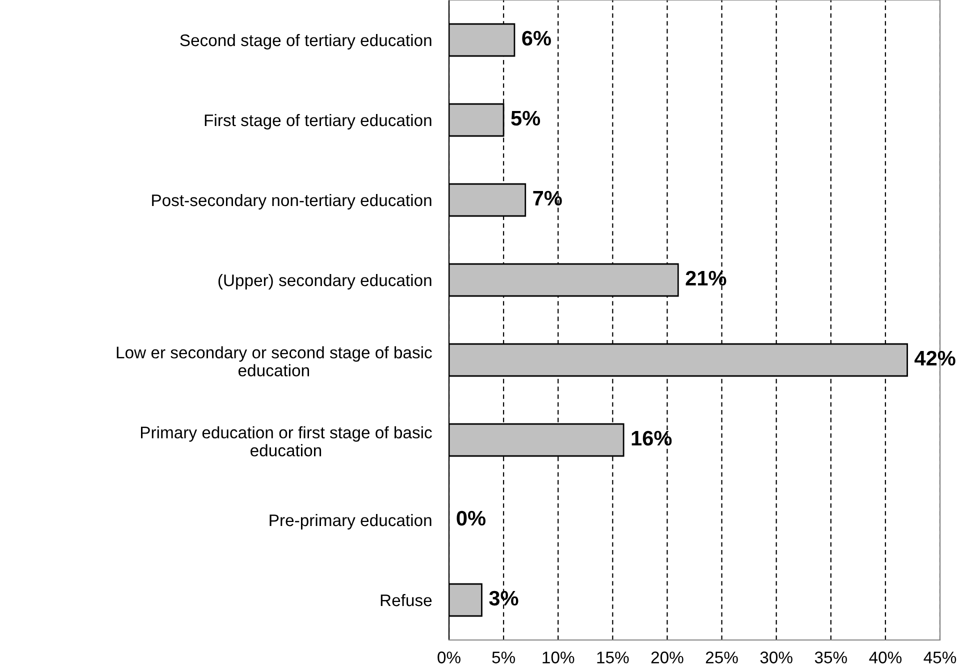 Image resolution: width=960 pixels, height=664 pixels. What do you see at coordinates (558, 658) in the screenshot?
I see `x-tick-label: 10%` at bounding box center [558, 658].